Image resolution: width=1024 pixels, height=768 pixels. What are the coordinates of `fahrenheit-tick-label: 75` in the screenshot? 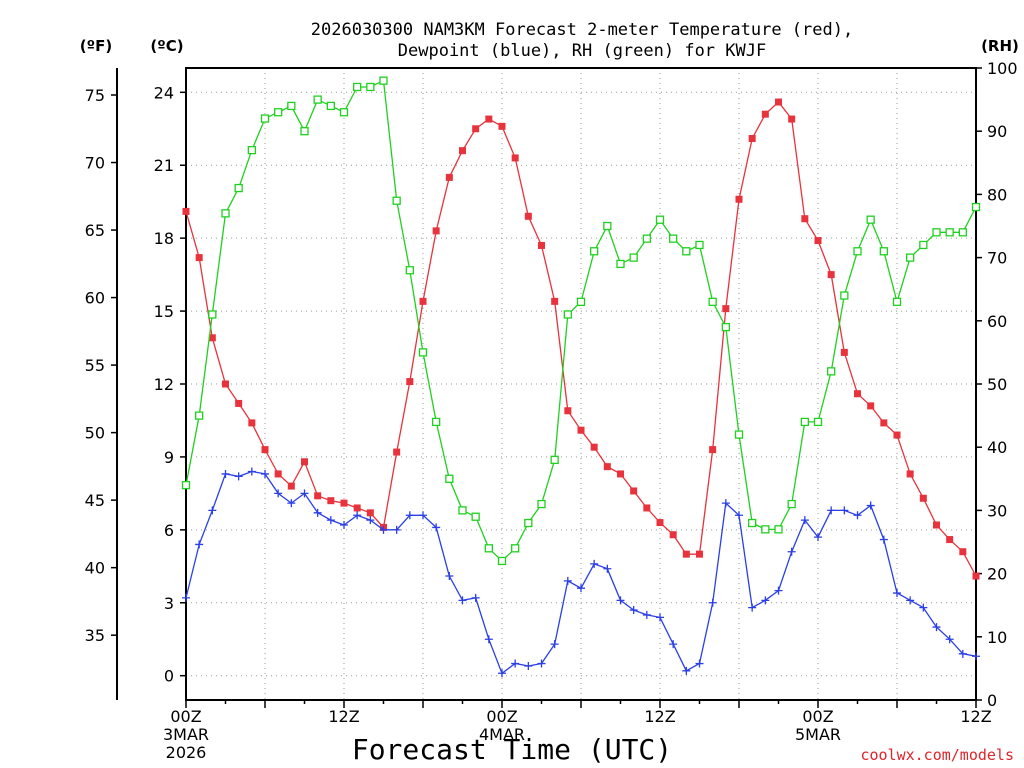 It's located at (95, 95).